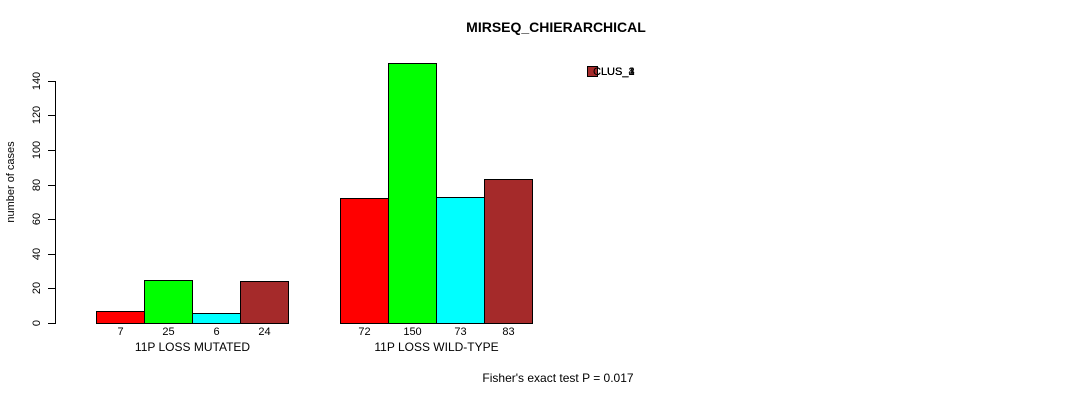  Describe the element at coordinates (168, 332) in the screenshot. I see `bar-value-label: 25` at that location.